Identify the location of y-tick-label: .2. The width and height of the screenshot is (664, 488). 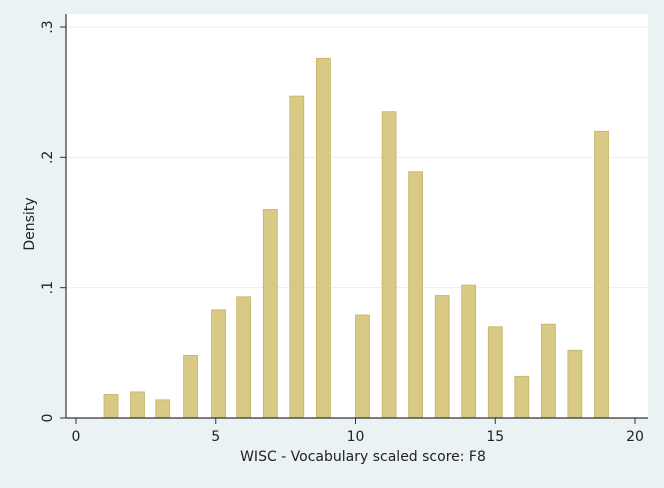
(48, 157).